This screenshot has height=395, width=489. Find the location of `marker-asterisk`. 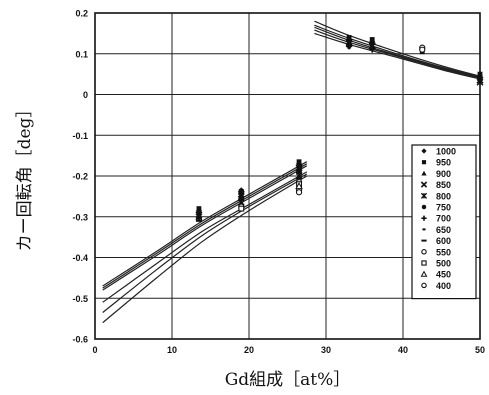

marker-asterisk is located at coordinates (424, 195).